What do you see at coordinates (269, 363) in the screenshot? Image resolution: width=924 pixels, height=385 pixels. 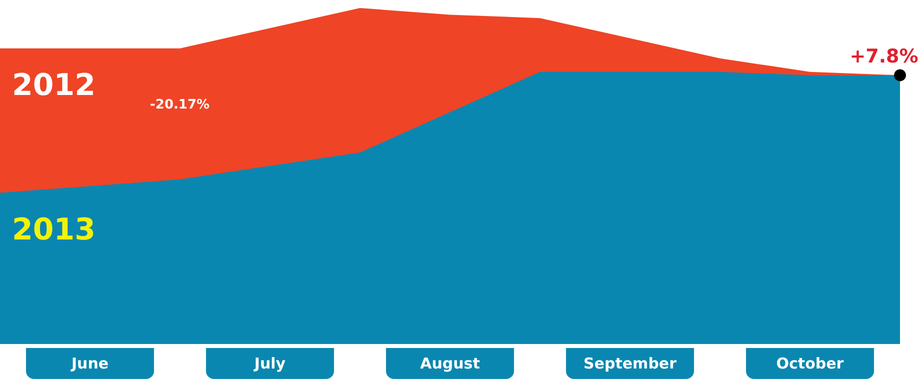 I see `x-tick-label: July` at bounding box center [269, 363].